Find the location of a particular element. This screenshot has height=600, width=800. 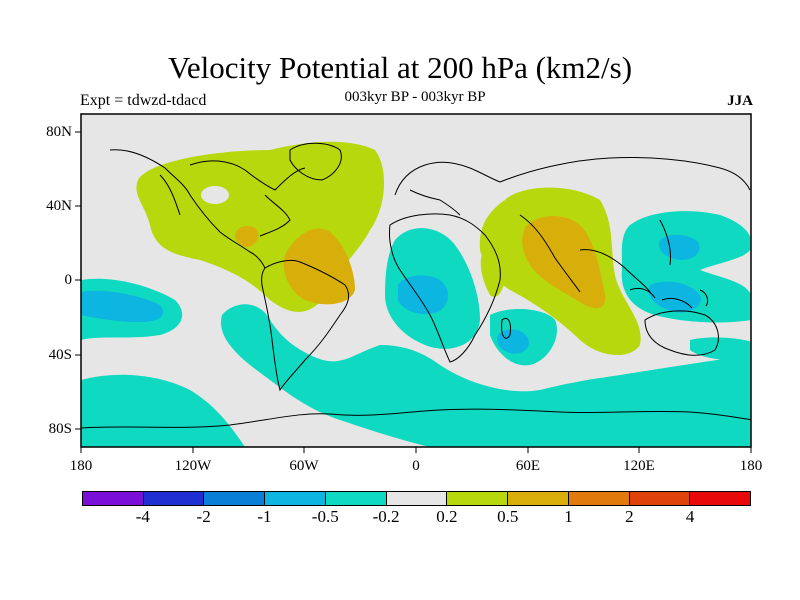

colorbar-label: -0.5 is located at coordinates (325, 516).